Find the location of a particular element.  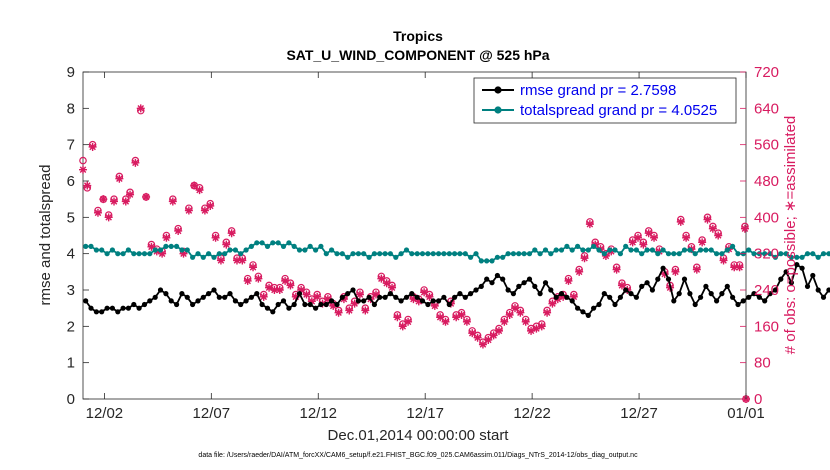

y-right-tick-label: 160 is located at coordinates (766, 326).